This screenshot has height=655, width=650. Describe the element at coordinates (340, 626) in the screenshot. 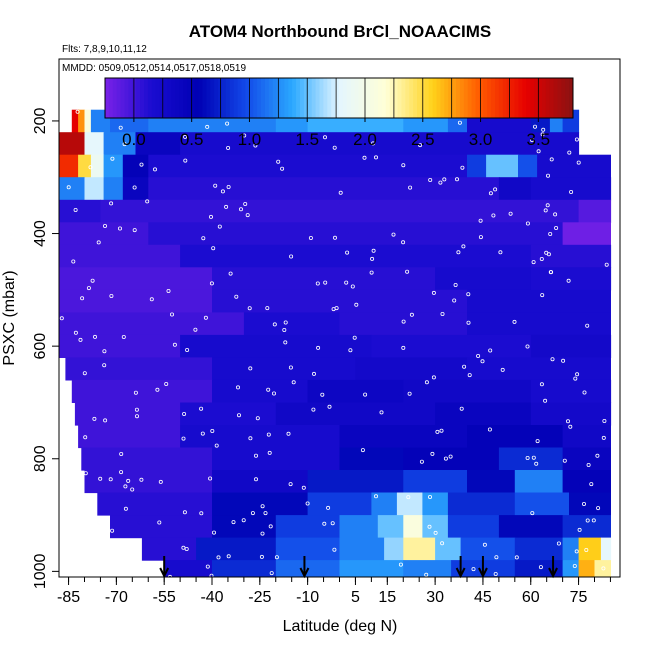

I see `x-axis-label: Latitude (deg N)` at that location.